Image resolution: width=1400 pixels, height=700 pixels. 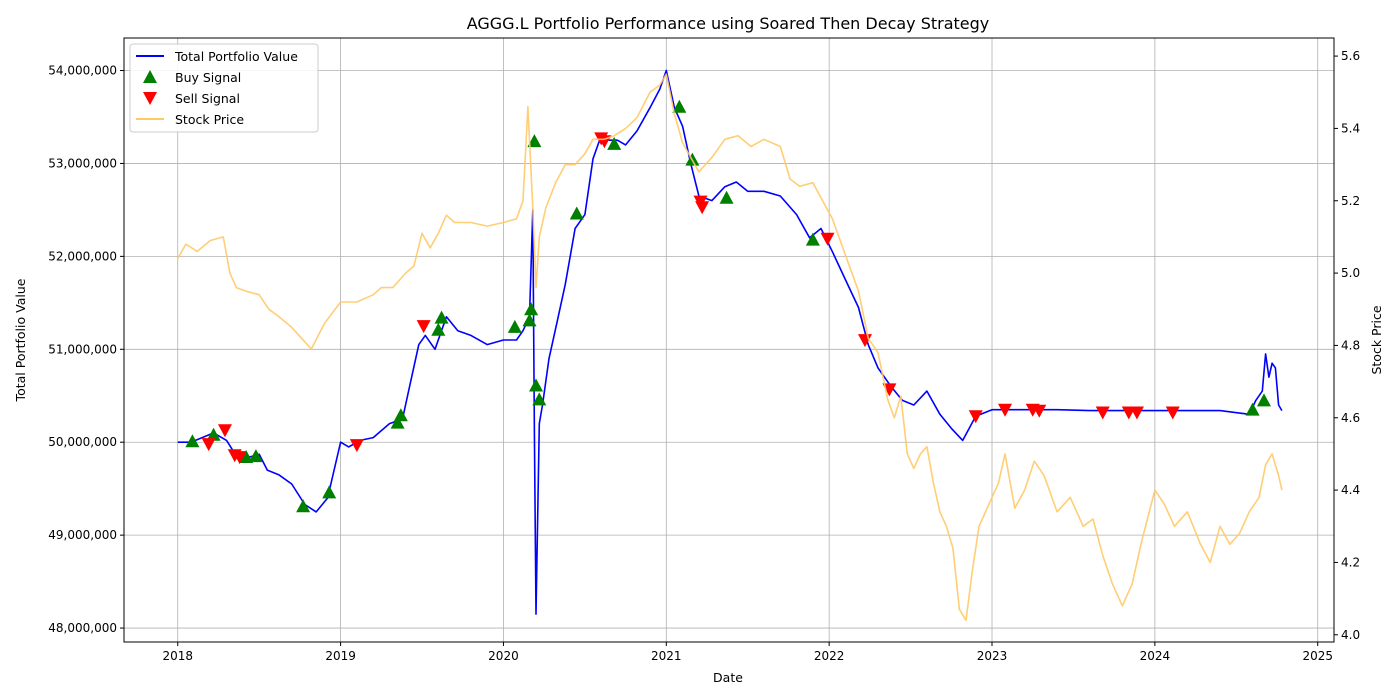 What do you see at coordinates (208, 77) in the screenshot?
I see `legend-label-buy: Buy Signal` at bounding box center [208, 77].